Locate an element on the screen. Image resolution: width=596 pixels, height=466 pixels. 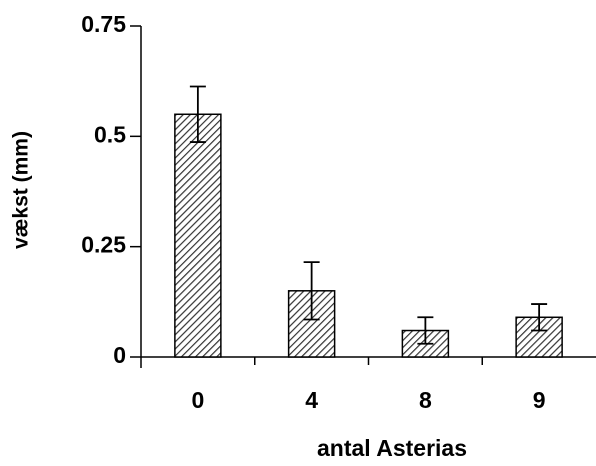
x-tick-label: 4 is located at coordinates (311, 400).